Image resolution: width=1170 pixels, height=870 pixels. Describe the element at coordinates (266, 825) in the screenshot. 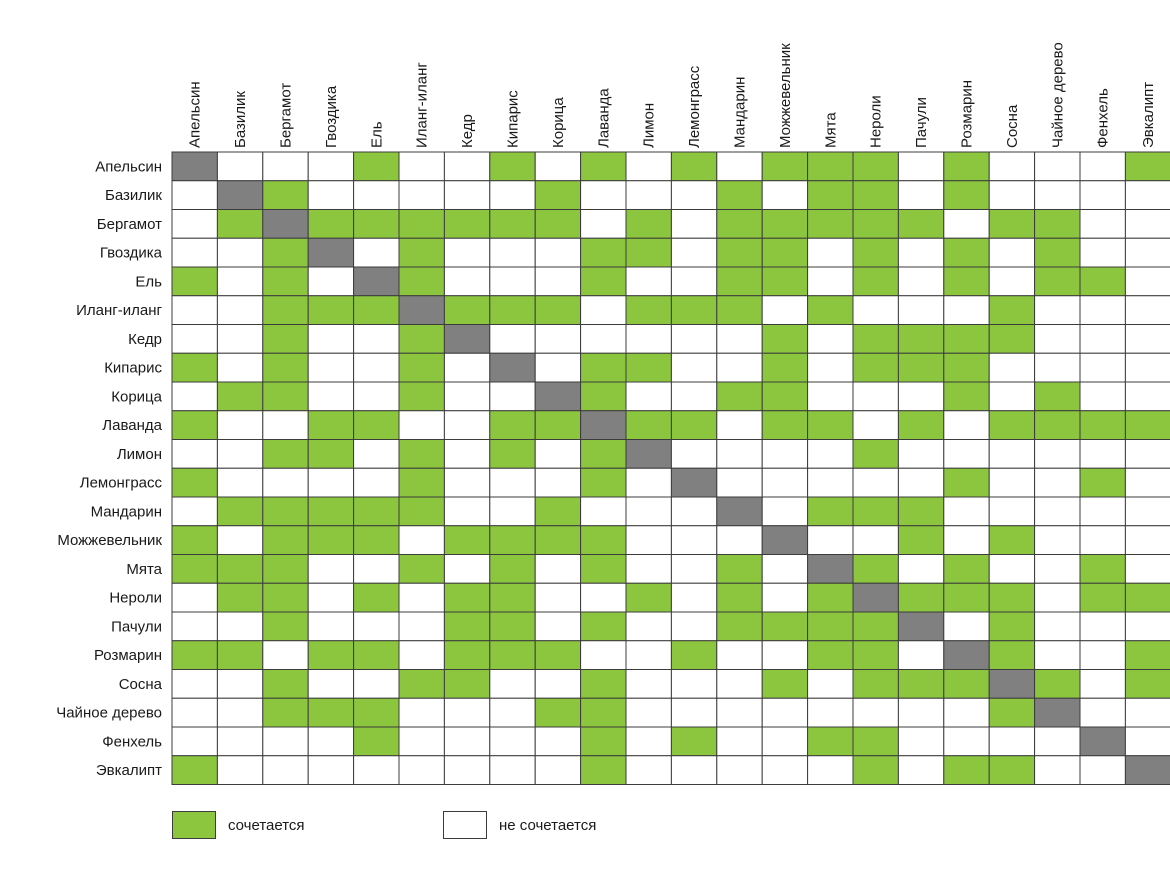

I see `legend-label-match: сочетается` at that location.